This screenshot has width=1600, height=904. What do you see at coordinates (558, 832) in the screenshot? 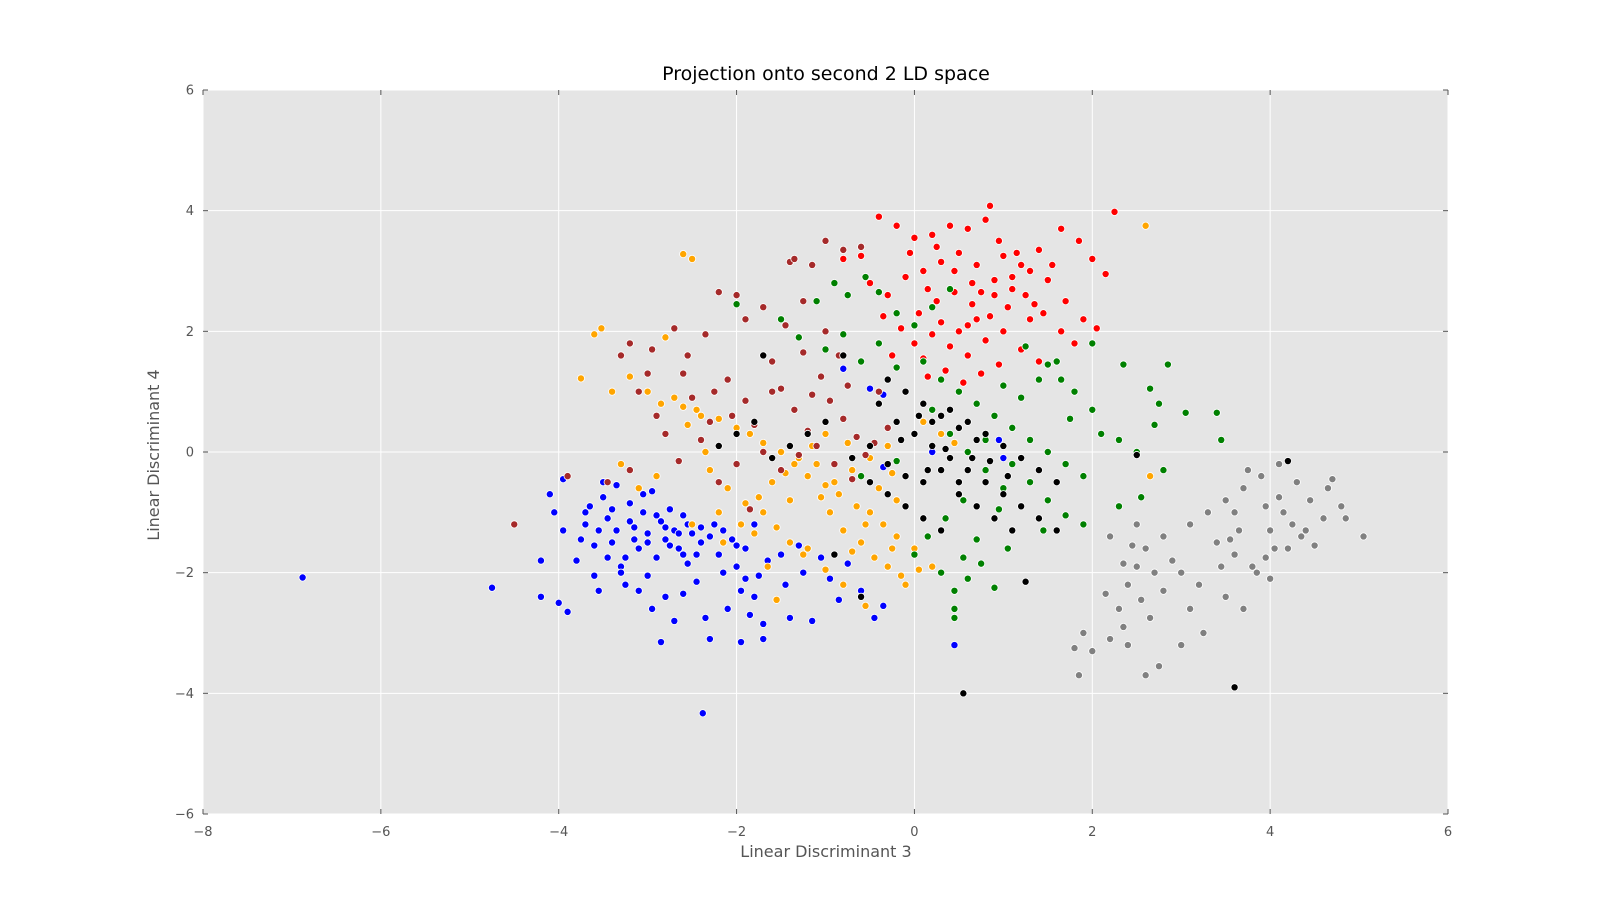
I see `x-tick-label: −4` at bounding box center [558, 832].